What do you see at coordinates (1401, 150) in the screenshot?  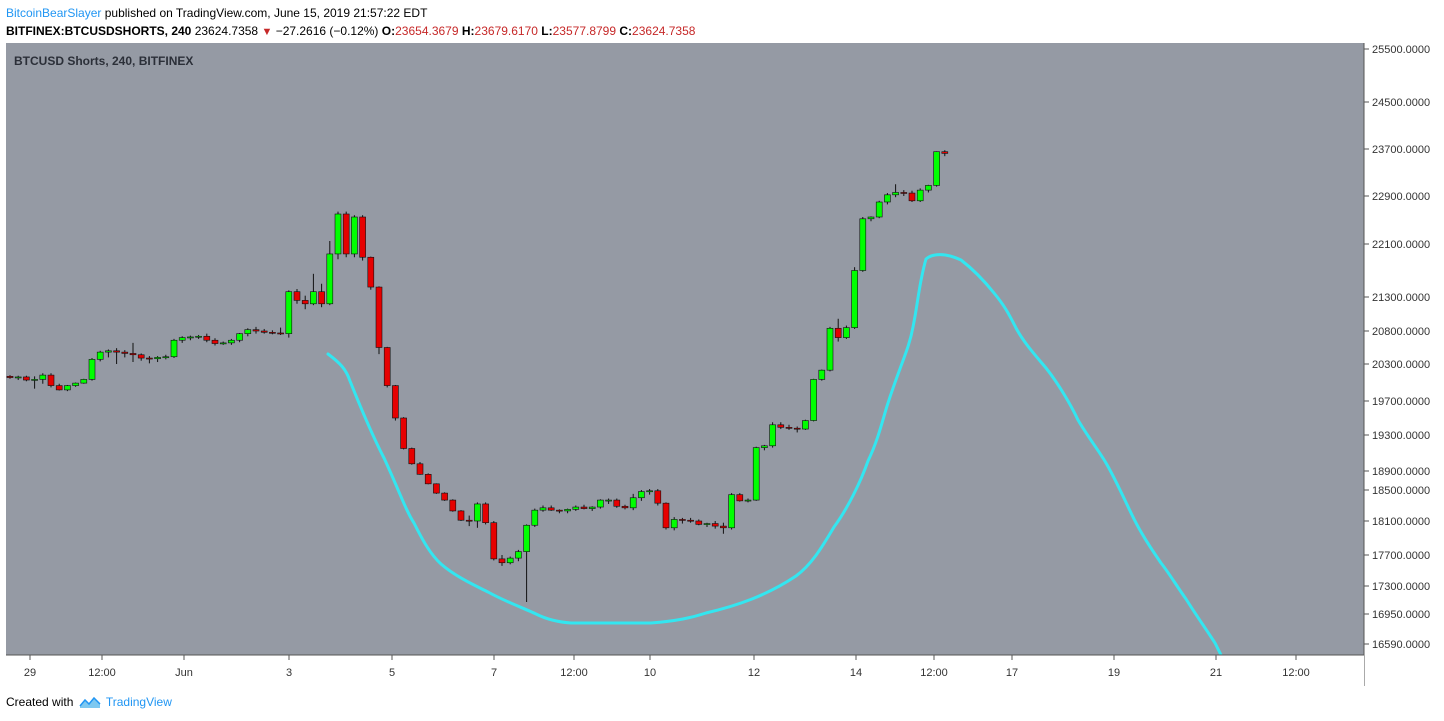 I see `price-tick-label: 23700.0000` at bounding box center [1401, 150].